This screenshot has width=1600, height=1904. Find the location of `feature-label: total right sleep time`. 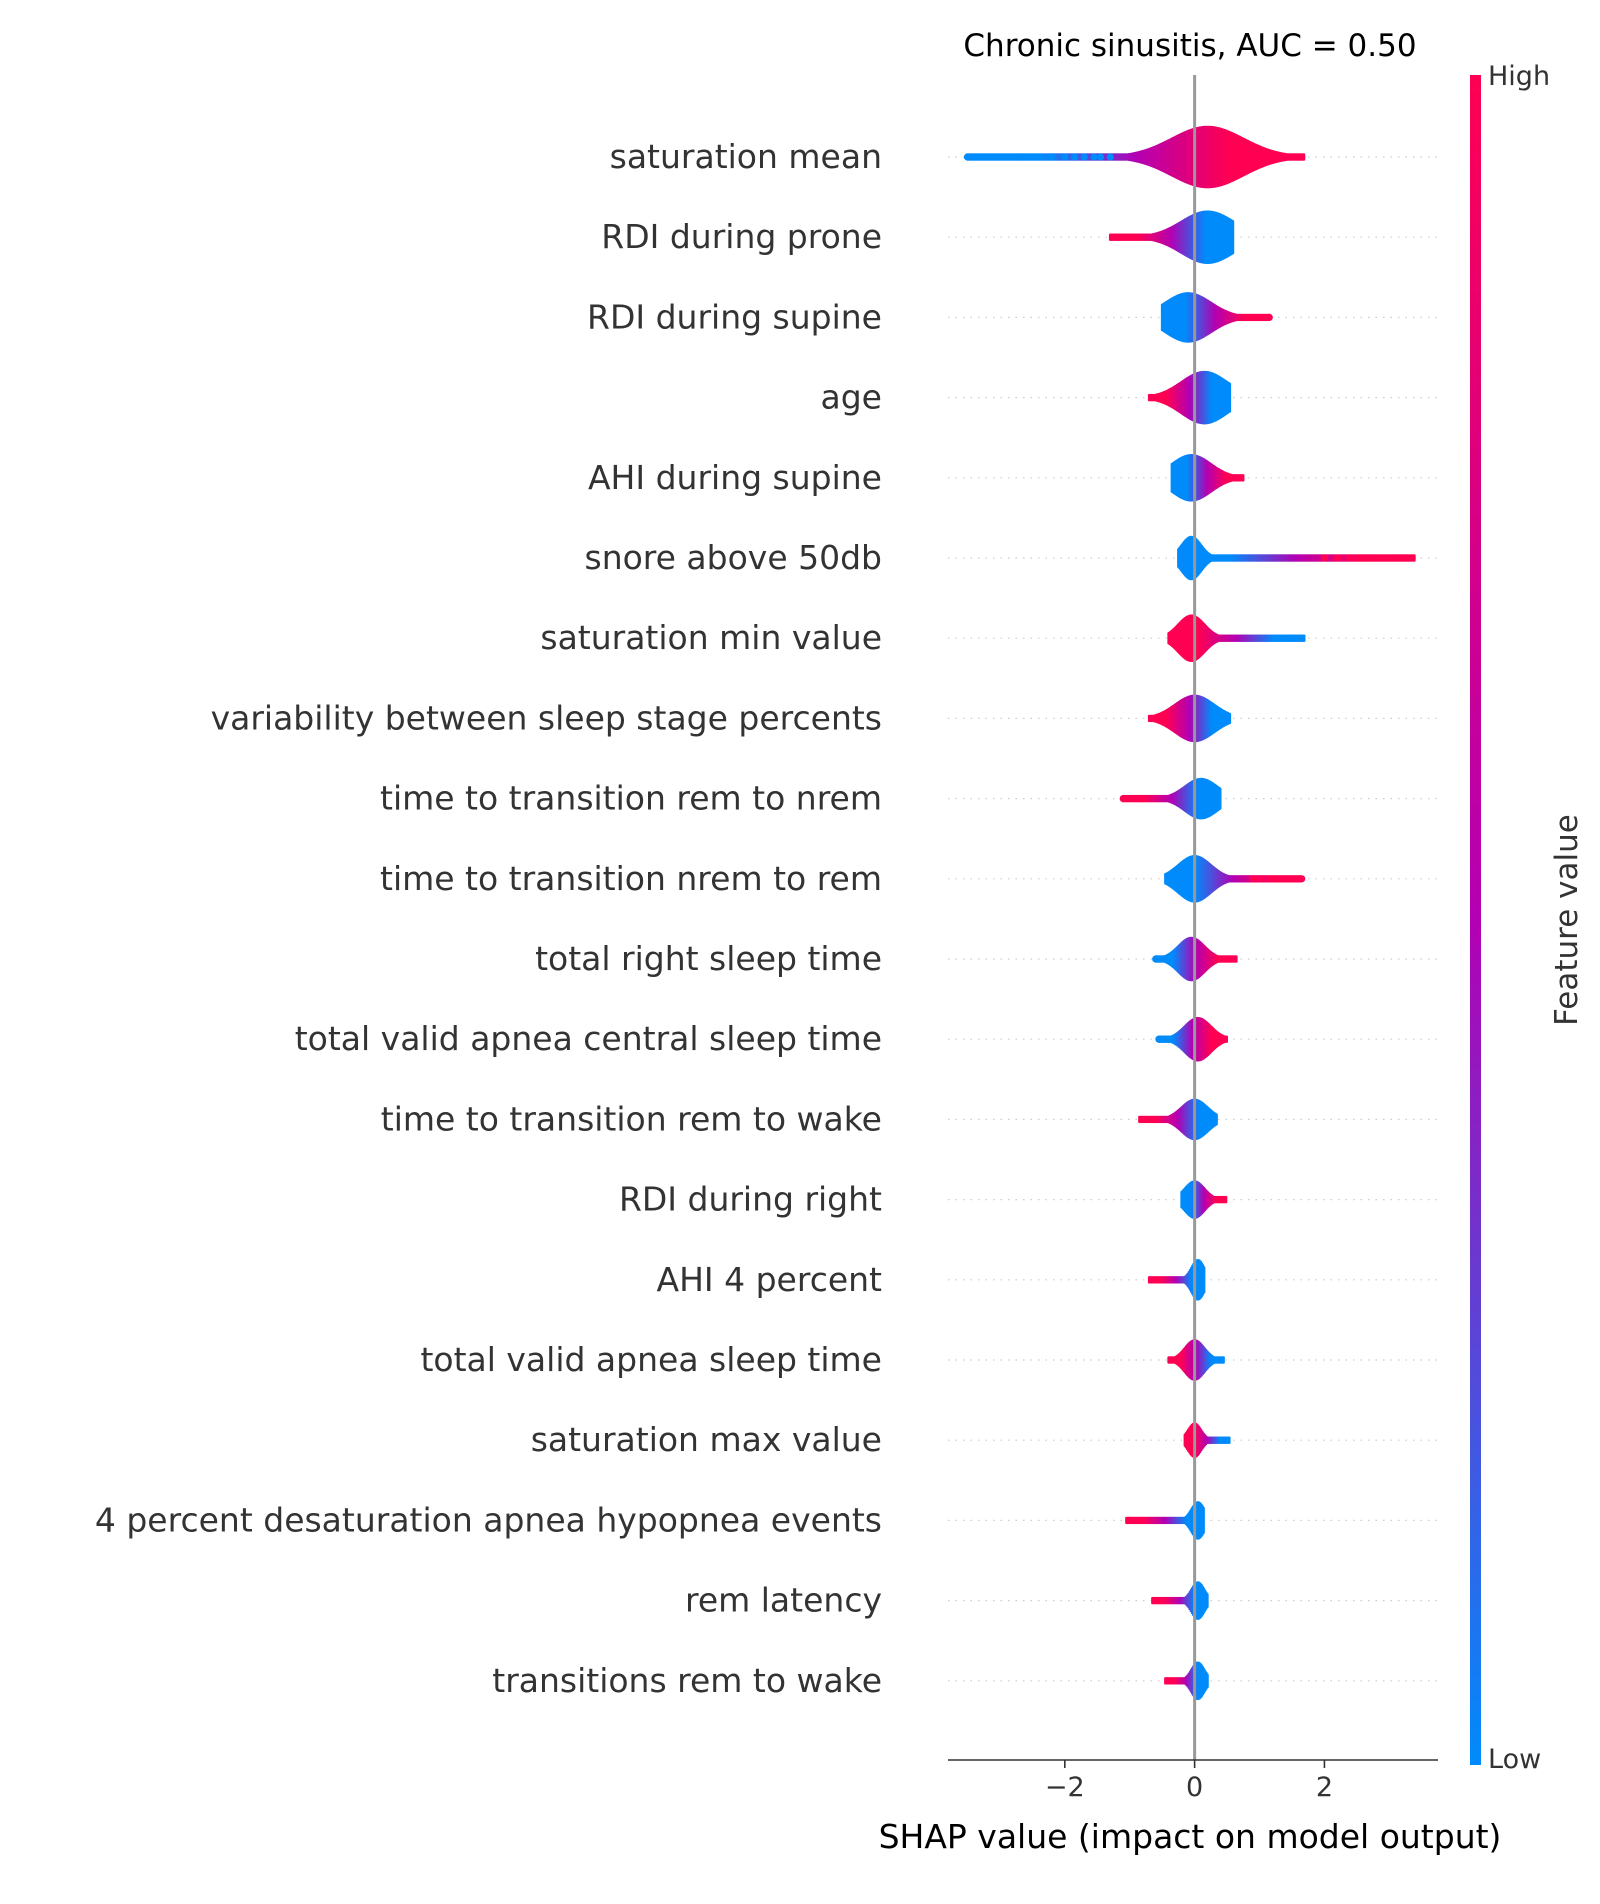

feature-label: total right sleep time is located at coordinates (708, 958).